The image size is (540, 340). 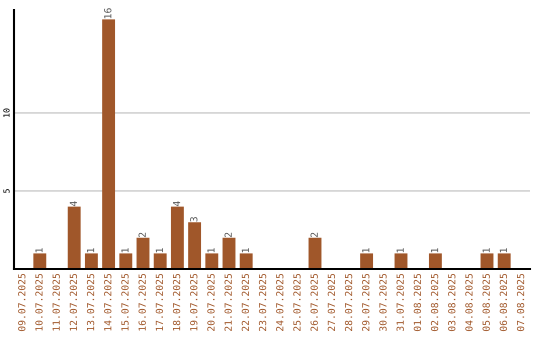 What do you see at coordinates (520, 303) in the screenshot?
I see `x-tick-label: 07.08.2025` at bounding box center [520, 303].